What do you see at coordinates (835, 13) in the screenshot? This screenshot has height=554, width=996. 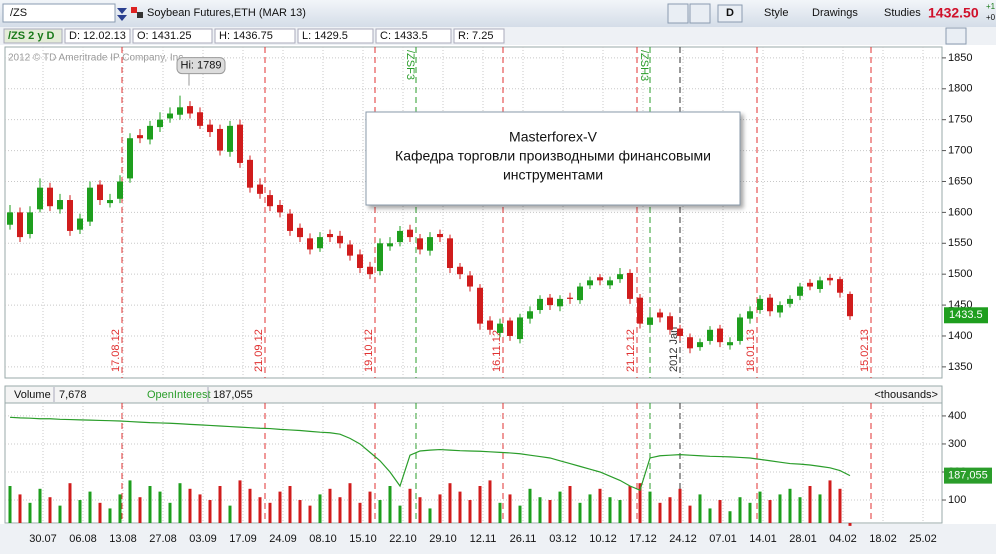 I see `button-label: Drawings` at bounding box center [835, 13].